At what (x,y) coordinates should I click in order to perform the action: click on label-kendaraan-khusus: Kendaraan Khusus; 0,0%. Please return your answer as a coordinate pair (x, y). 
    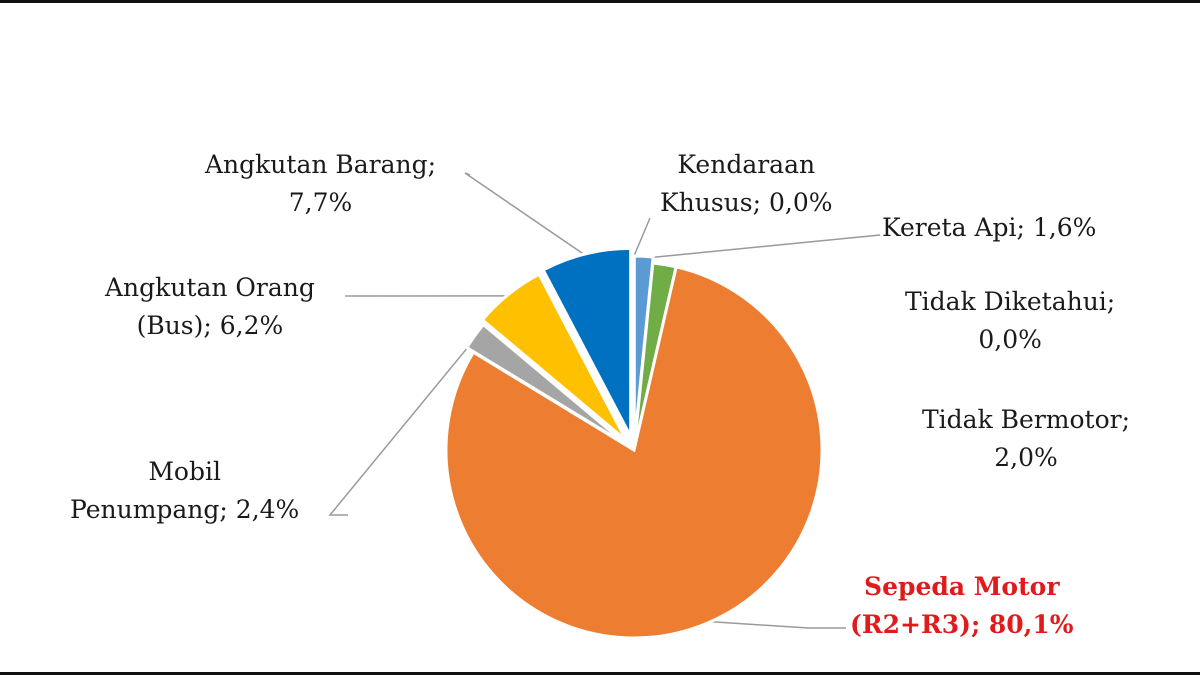
    Looking at the image, I should click on (746, 184).